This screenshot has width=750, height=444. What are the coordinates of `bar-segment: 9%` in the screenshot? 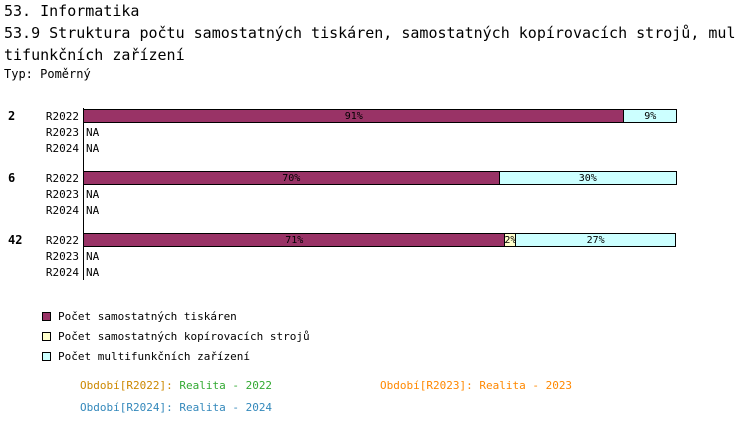 It's located at (650, 116).